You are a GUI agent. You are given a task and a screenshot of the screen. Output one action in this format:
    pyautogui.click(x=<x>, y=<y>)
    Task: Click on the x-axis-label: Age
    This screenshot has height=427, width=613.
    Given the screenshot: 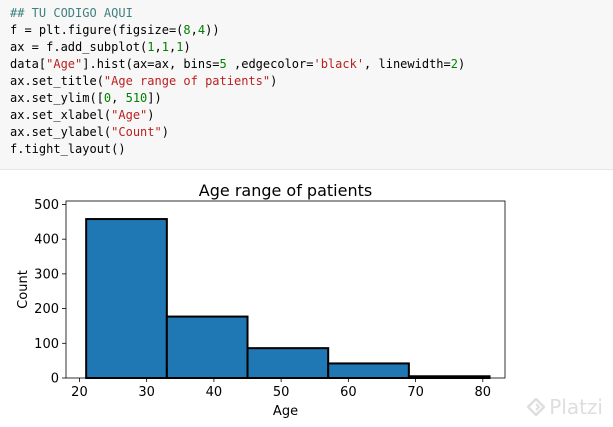 What is the action you would take?
    pyautogui.click(x=285, y=411)
    